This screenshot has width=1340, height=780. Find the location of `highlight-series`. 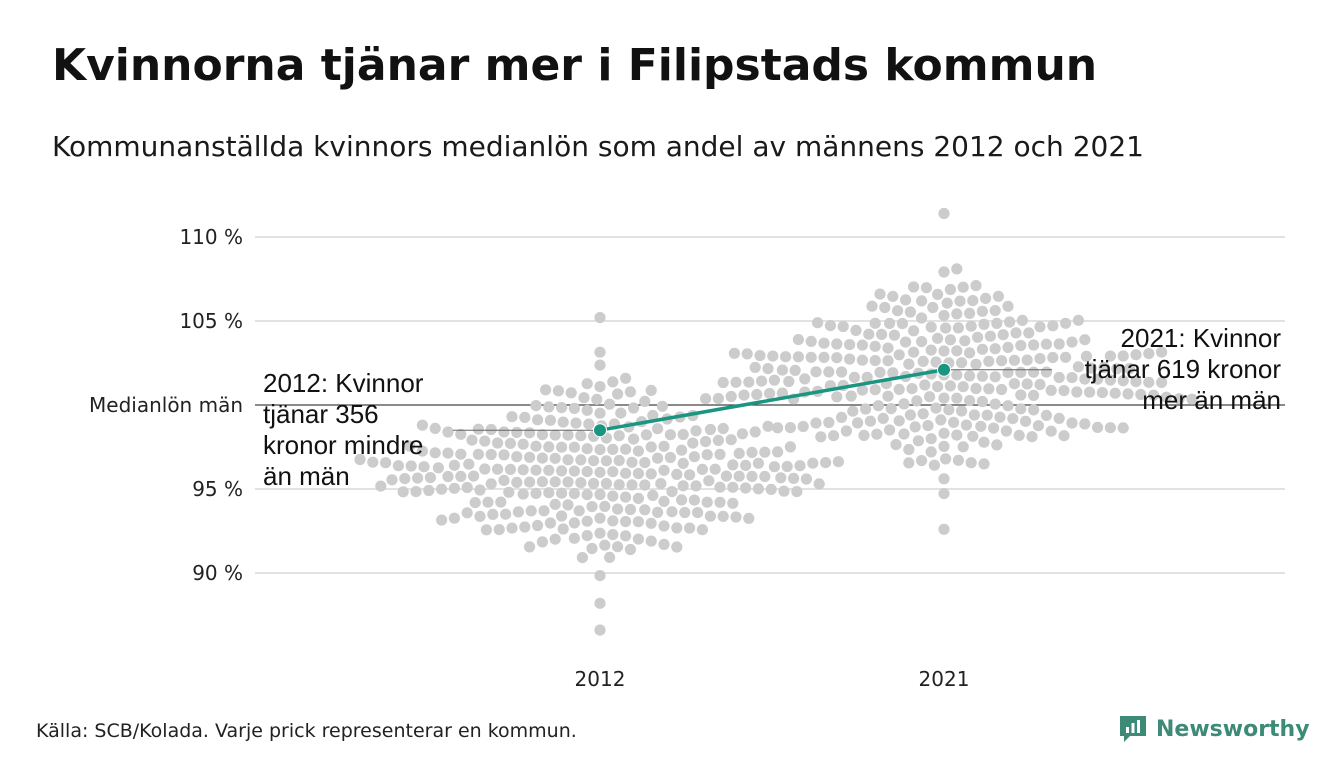

highlight-series is located at coordinates (772, 400).